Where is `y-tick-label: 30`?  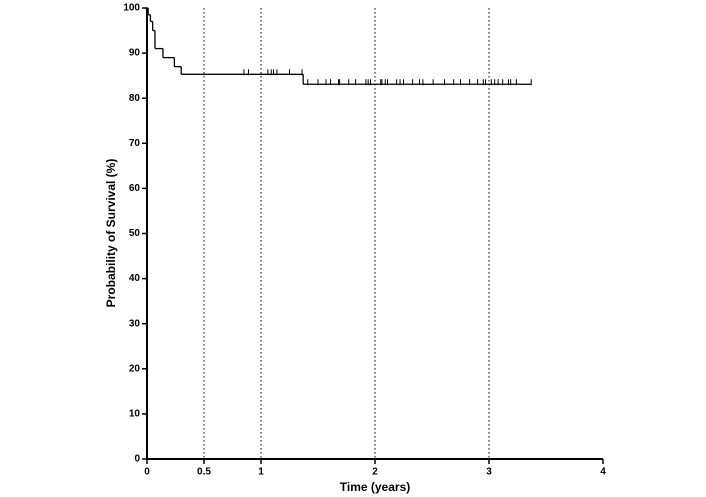
y-tick-label: 30 is located at coordinates (135, 323).